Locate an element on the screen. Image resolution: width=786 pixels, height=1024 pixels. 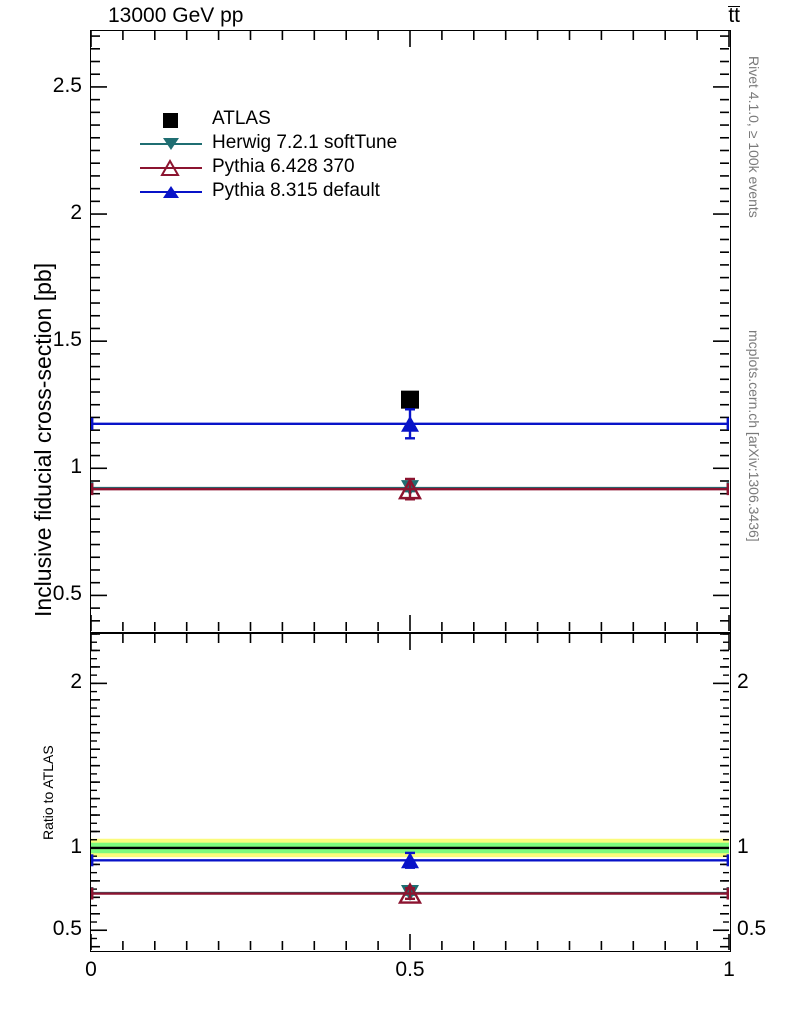
main-y-tick-label: 2.5 is located at coordinates (67, 85).